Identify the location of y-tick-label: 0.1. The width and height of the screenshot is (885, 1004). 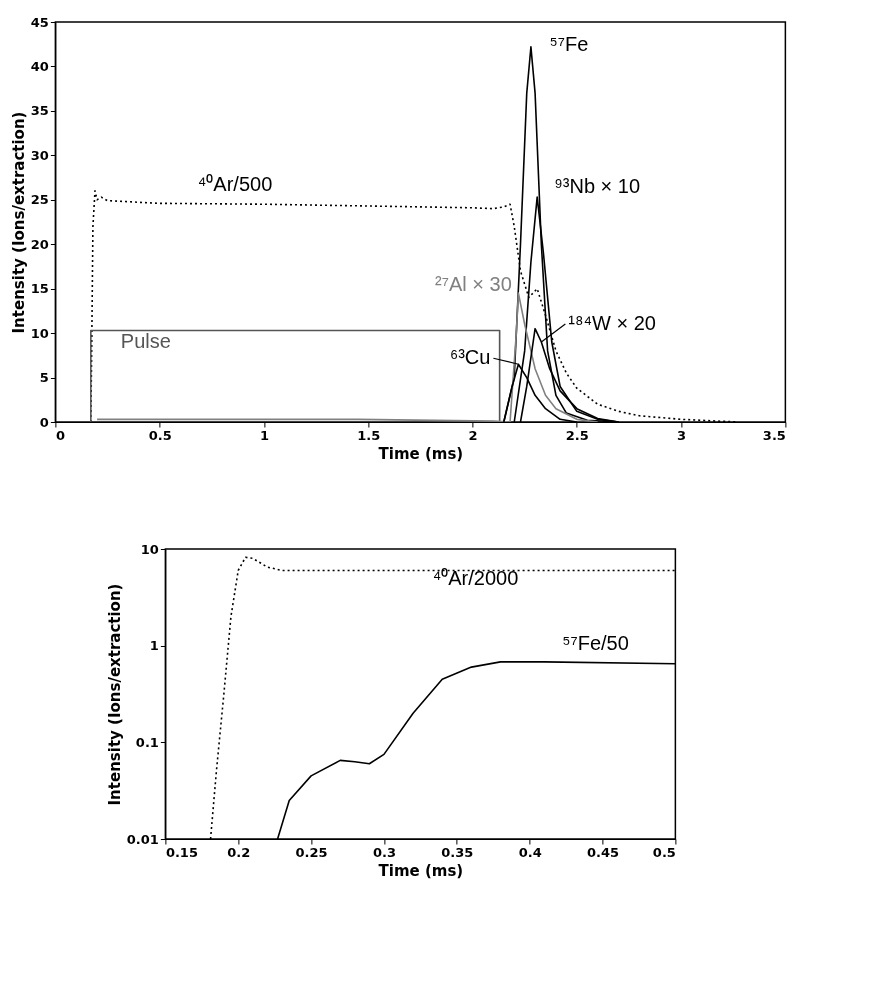
(147, 742).